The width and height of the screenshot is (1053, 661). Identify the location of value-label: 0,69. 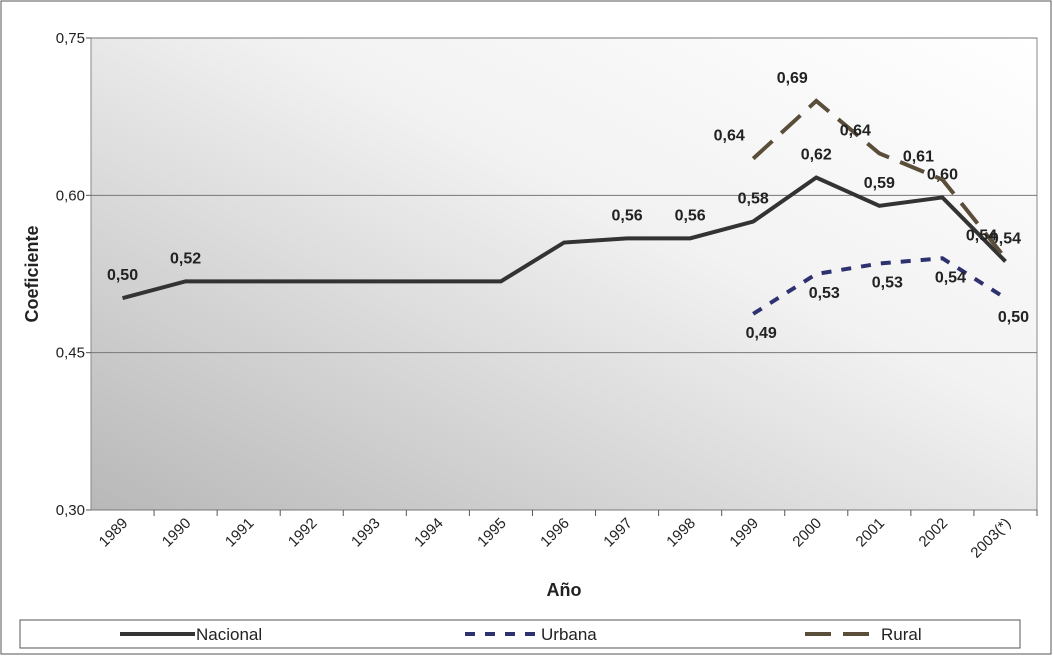
(792, 78).